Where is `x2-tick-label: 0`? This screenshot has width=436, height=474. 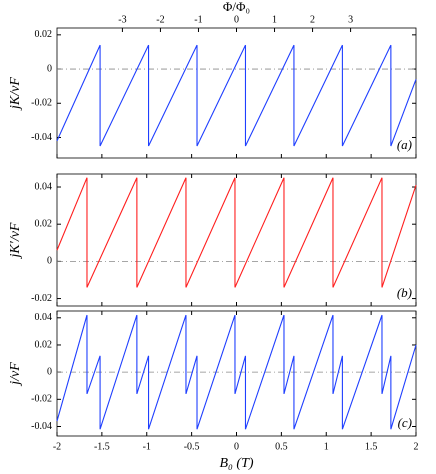 x2-tick-label: 0 is located at coordinates (236, 19).